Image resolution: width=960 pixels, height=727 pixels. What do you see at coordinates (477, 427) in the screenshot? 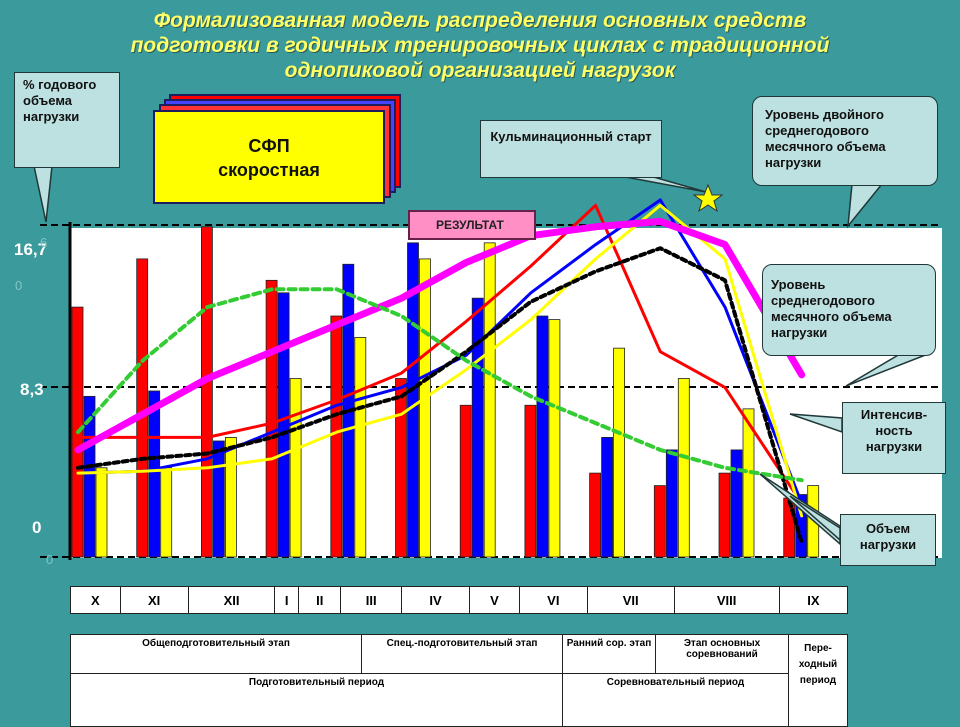
I see `bar-blue-IV` at bounding box center [477, 427].